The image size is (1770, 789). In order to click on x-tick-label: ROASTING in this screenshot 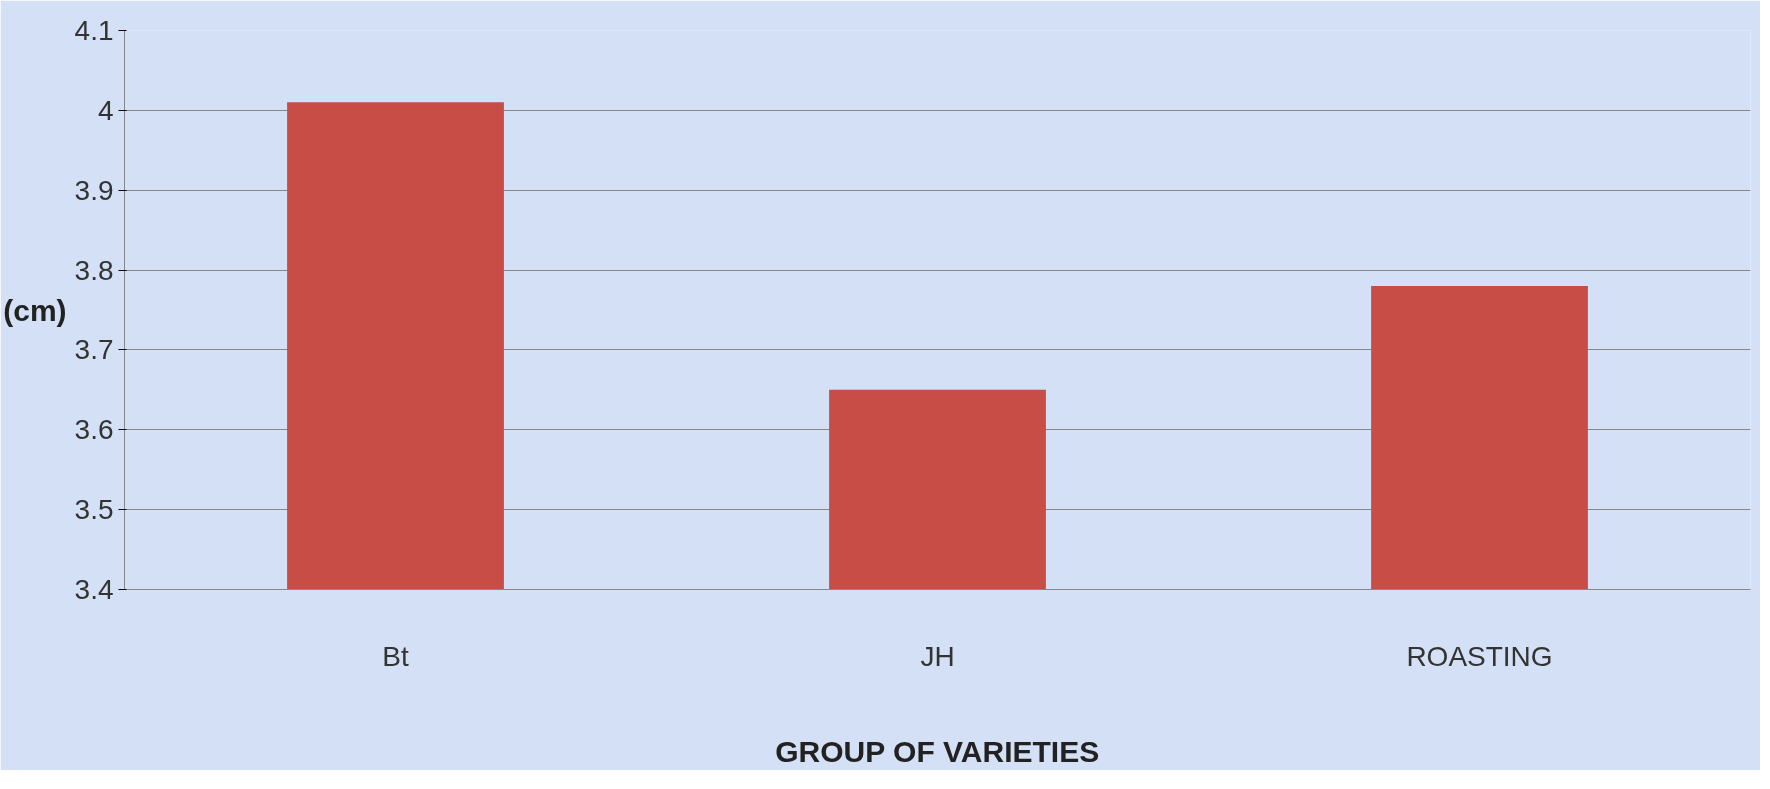, I will do `click(1479, 656)`.